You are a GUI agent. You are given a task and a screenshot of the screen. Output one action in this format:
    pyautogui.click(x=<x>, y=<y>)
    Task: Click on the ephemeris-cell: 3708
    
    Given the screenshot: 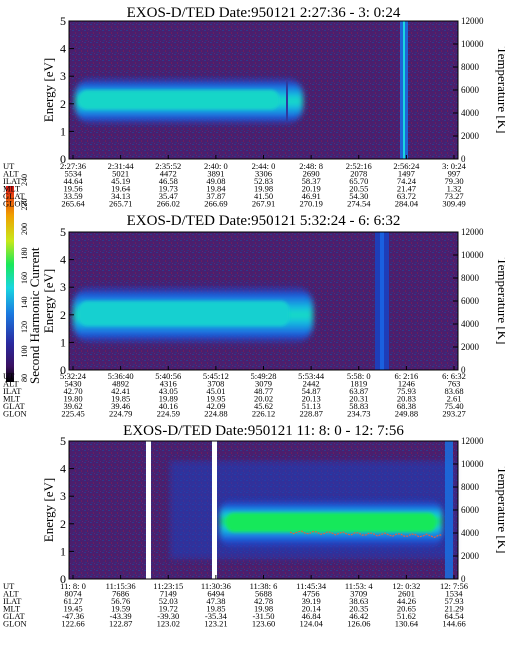 What is the action you would take?
    pyautogui.click(x=215, y=384)
    